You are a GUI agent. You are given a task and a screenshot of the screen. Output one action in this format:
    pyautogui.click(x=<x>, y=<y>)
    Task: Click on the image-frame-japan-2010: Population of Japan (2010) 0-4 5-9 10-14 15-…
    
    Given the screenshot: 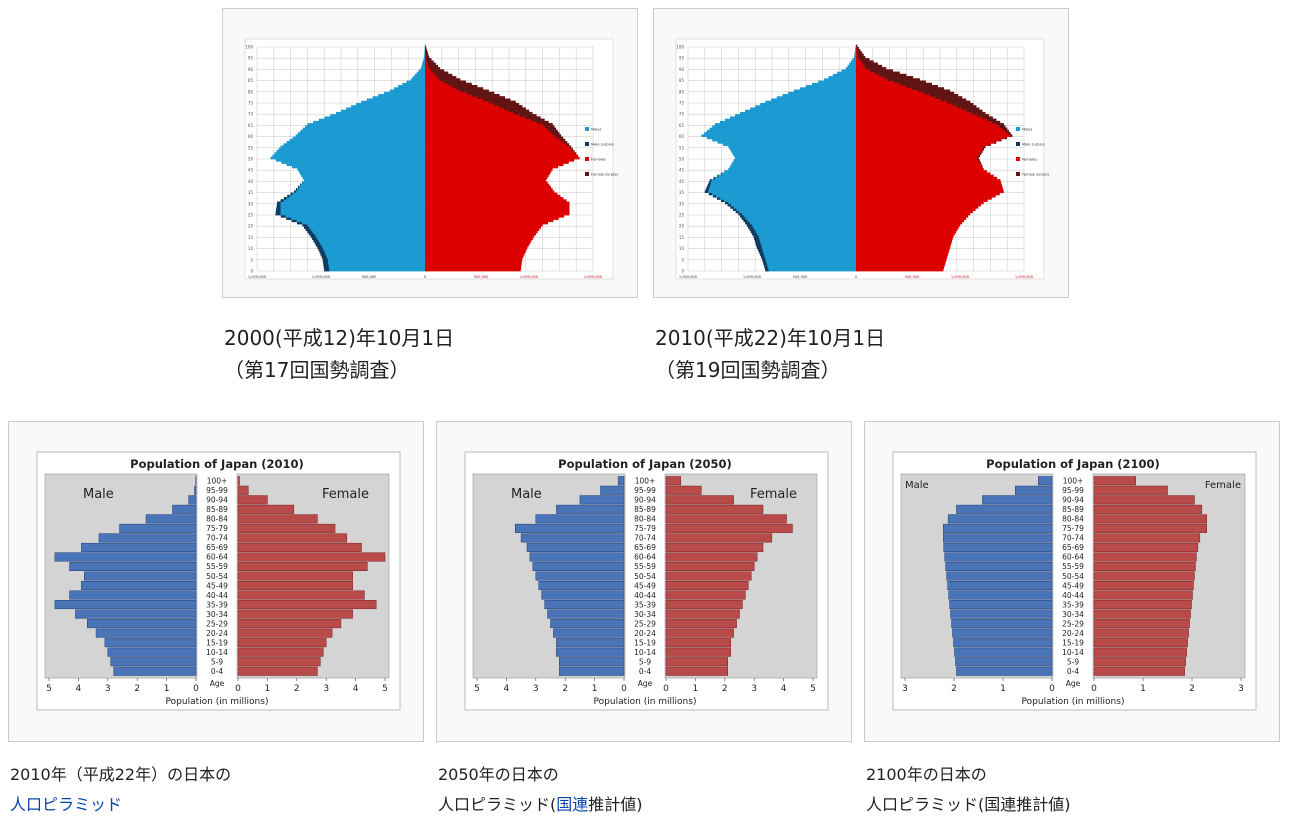 What is the action you would take?
    pyautogui.click(x=216, y=581)
    